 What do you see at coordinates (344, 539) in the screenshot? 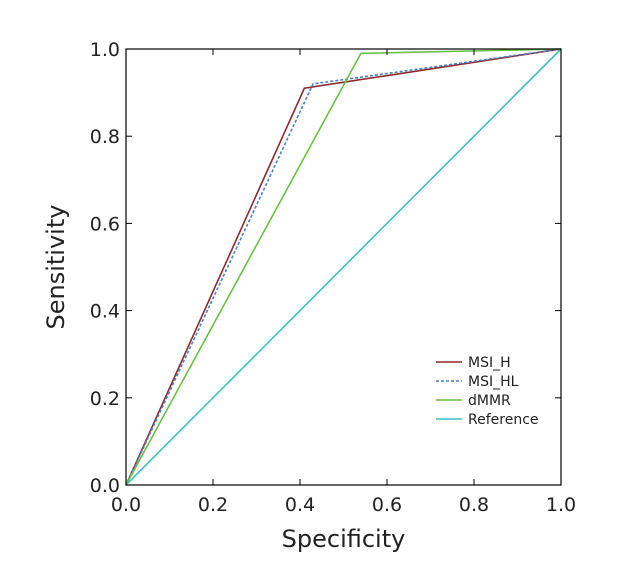
I see `x-axis-label: Specificity` at bounding box center [344, 539].